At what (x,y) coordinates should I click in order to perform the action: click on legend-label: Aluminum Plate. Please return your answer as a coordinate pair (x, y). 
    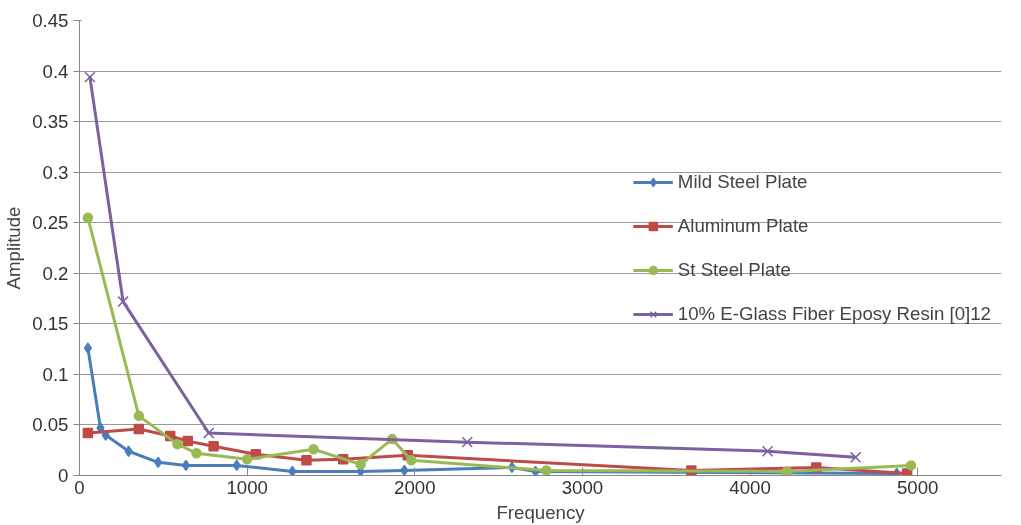
    Looking at the image, I should click on (743, 225).